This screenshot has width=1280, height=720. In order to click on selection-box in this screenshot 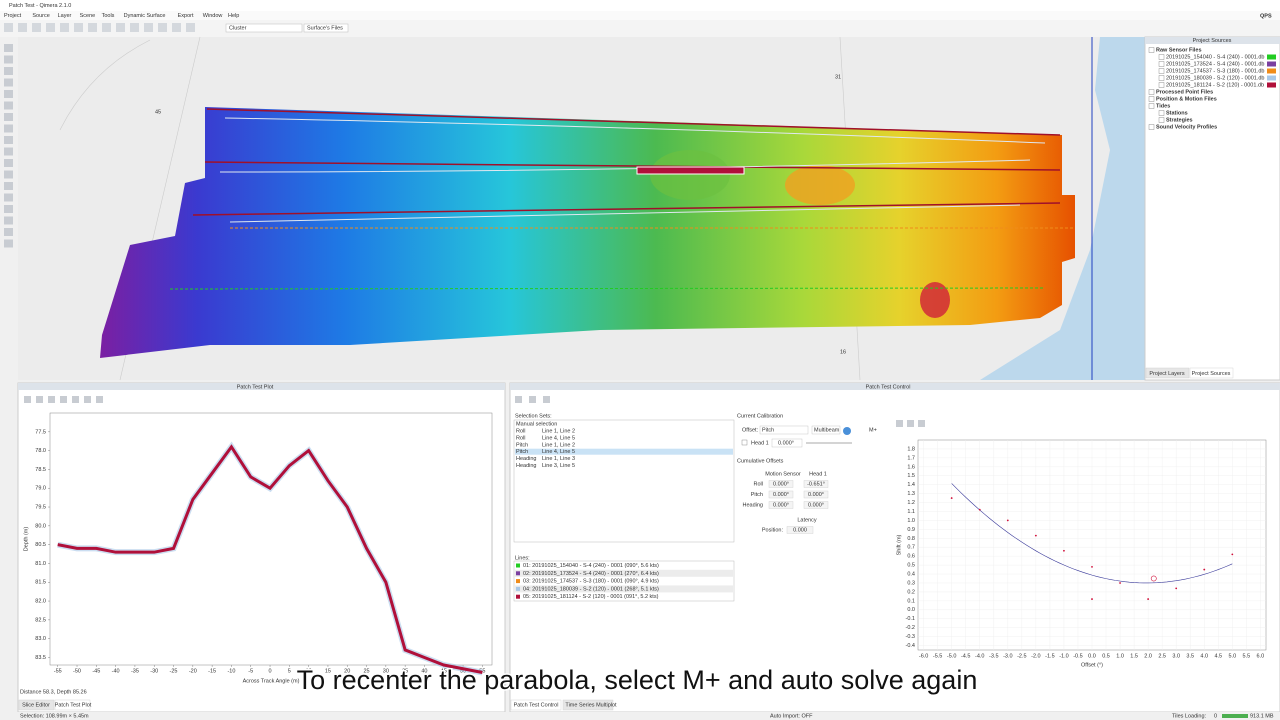, I will do `click(690, 170)`.